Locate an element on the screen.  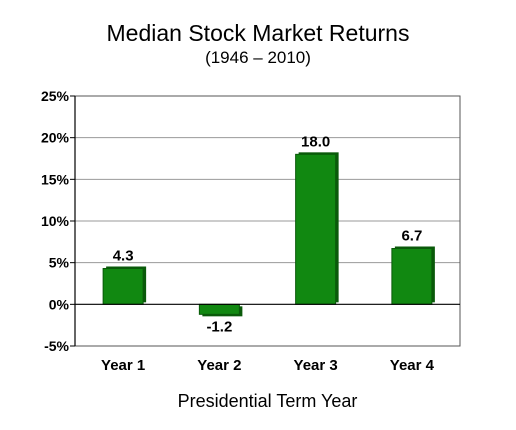
x-axis-label: Presidential Term Year is located at coordinates (267, 401).